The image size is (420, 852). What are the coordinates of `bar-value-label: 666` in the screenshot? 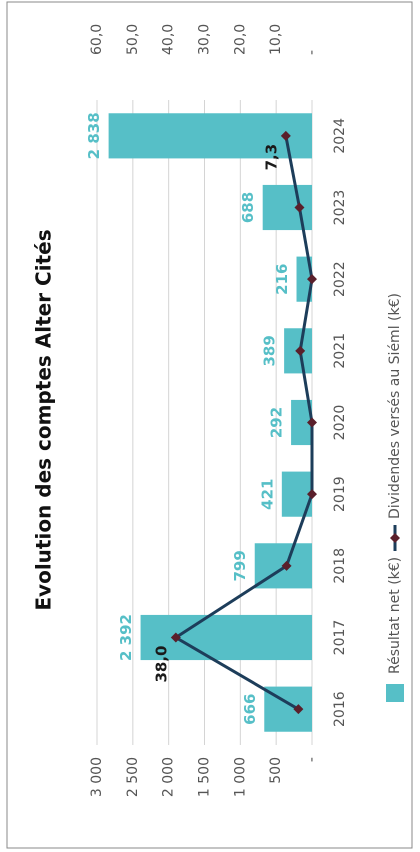 It's located at (250, 709).